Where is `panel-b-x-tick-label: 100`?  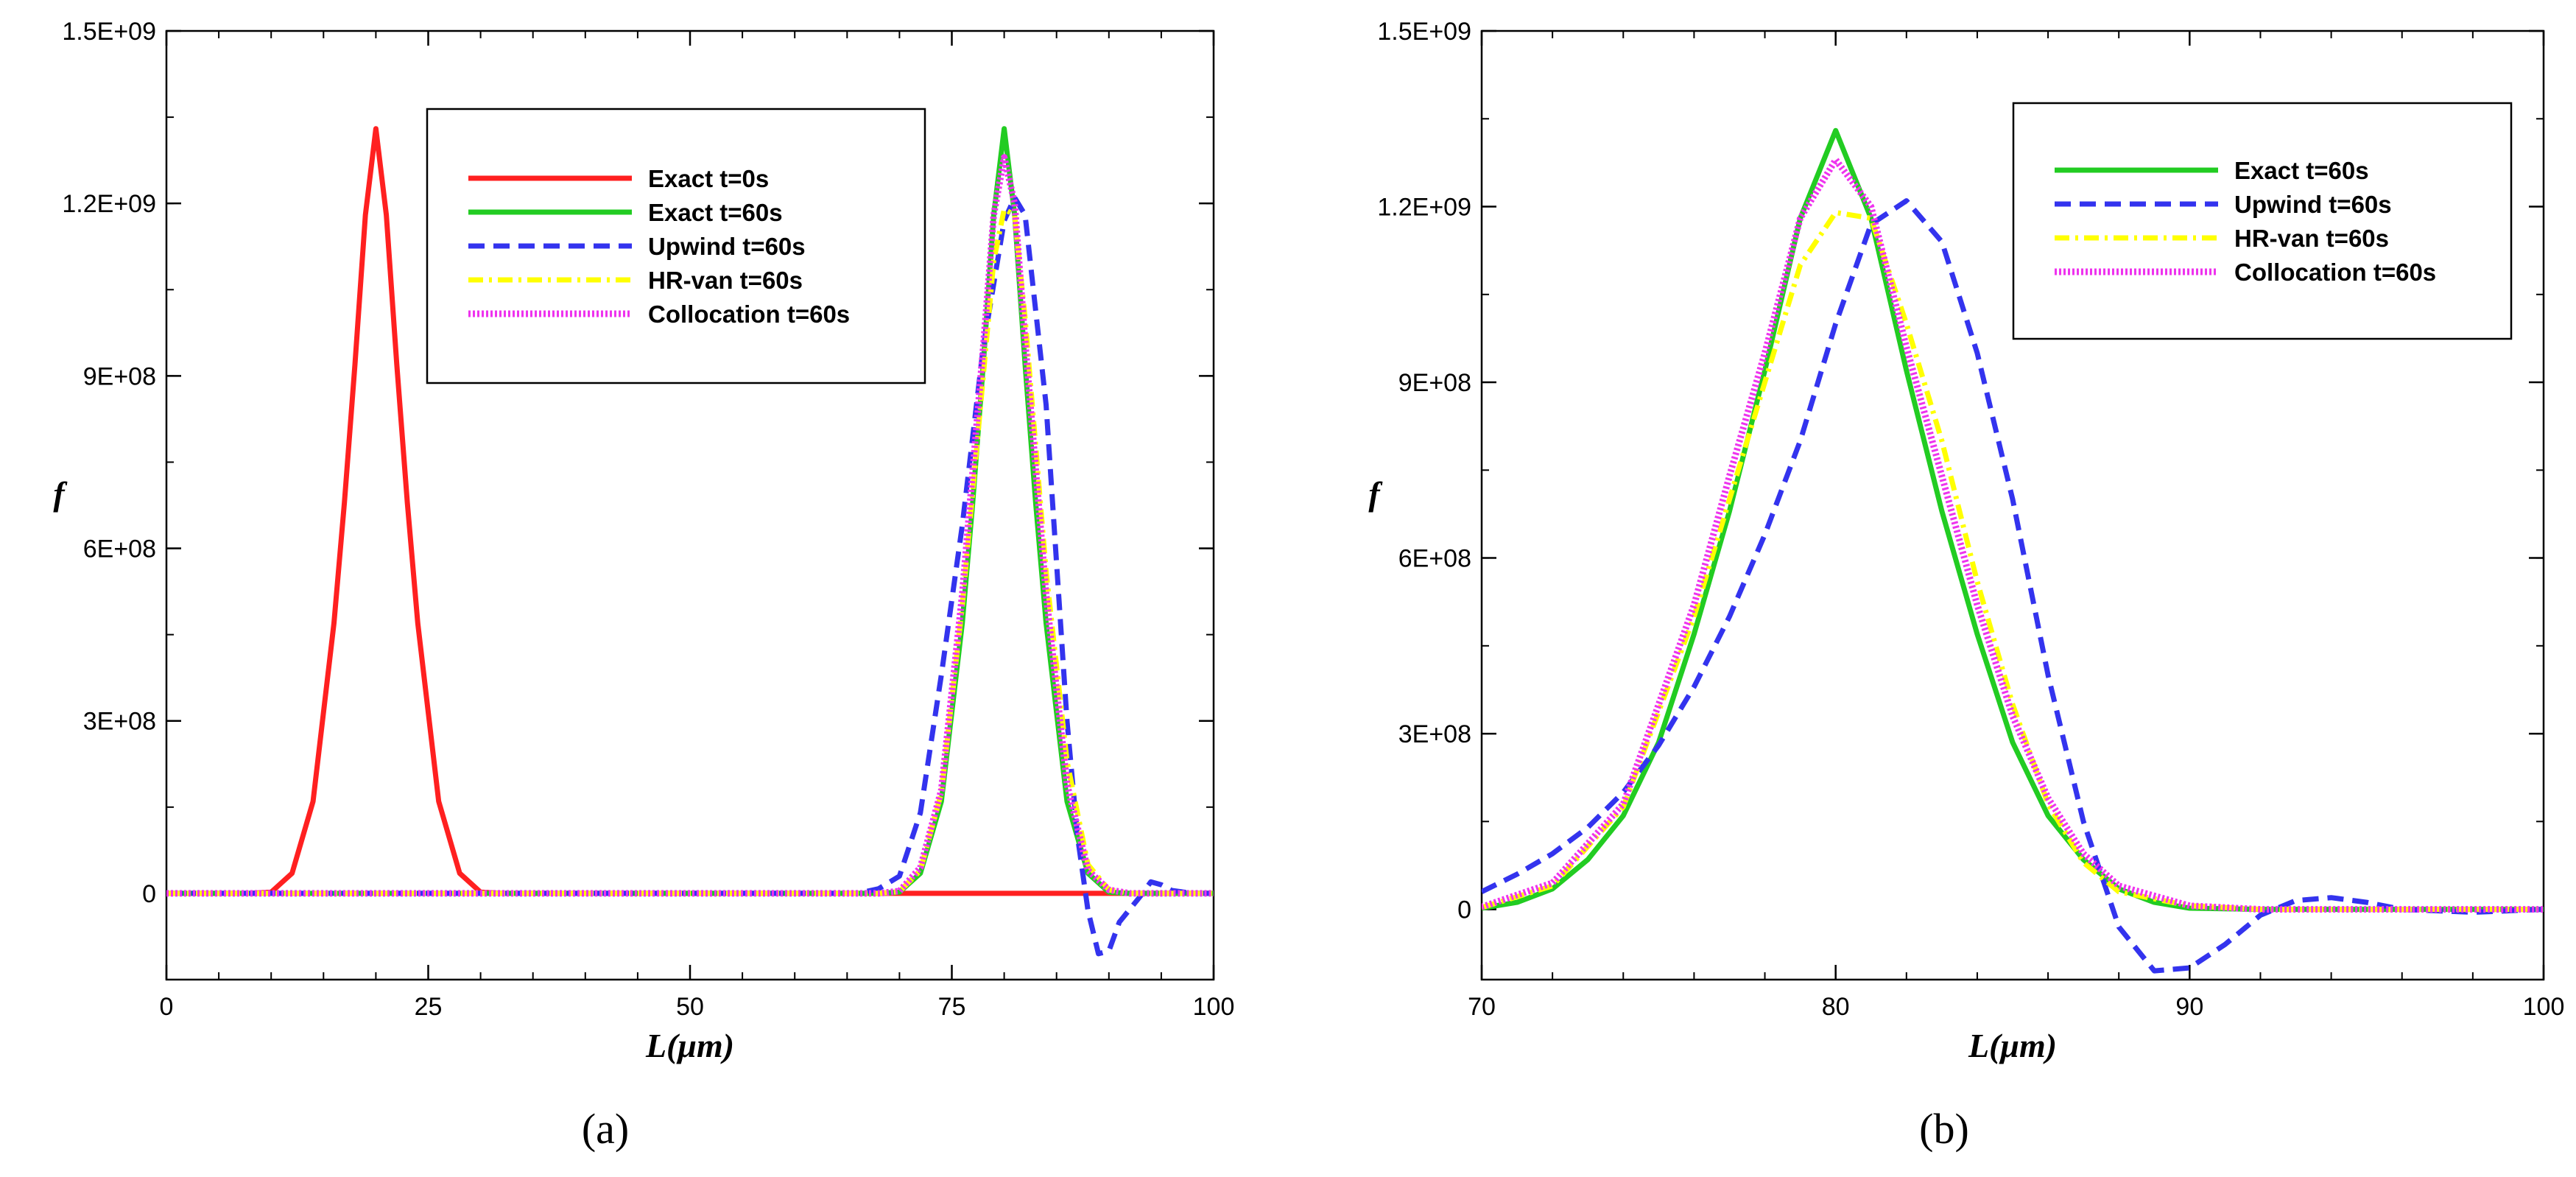 panel-b-x-tick-label: 100 is located at coordinates (2544, 1007).